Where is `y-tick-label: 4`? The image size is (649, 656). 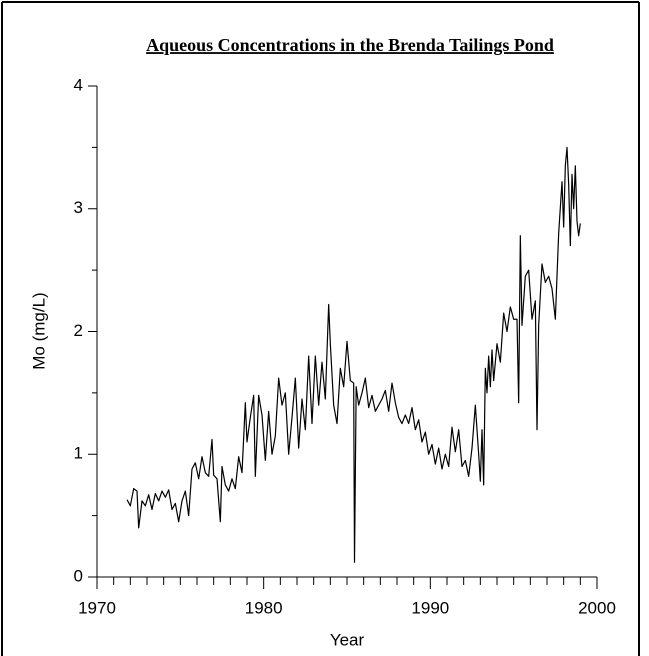 y-tick-label: 4 is located at coordinates (78, 84).